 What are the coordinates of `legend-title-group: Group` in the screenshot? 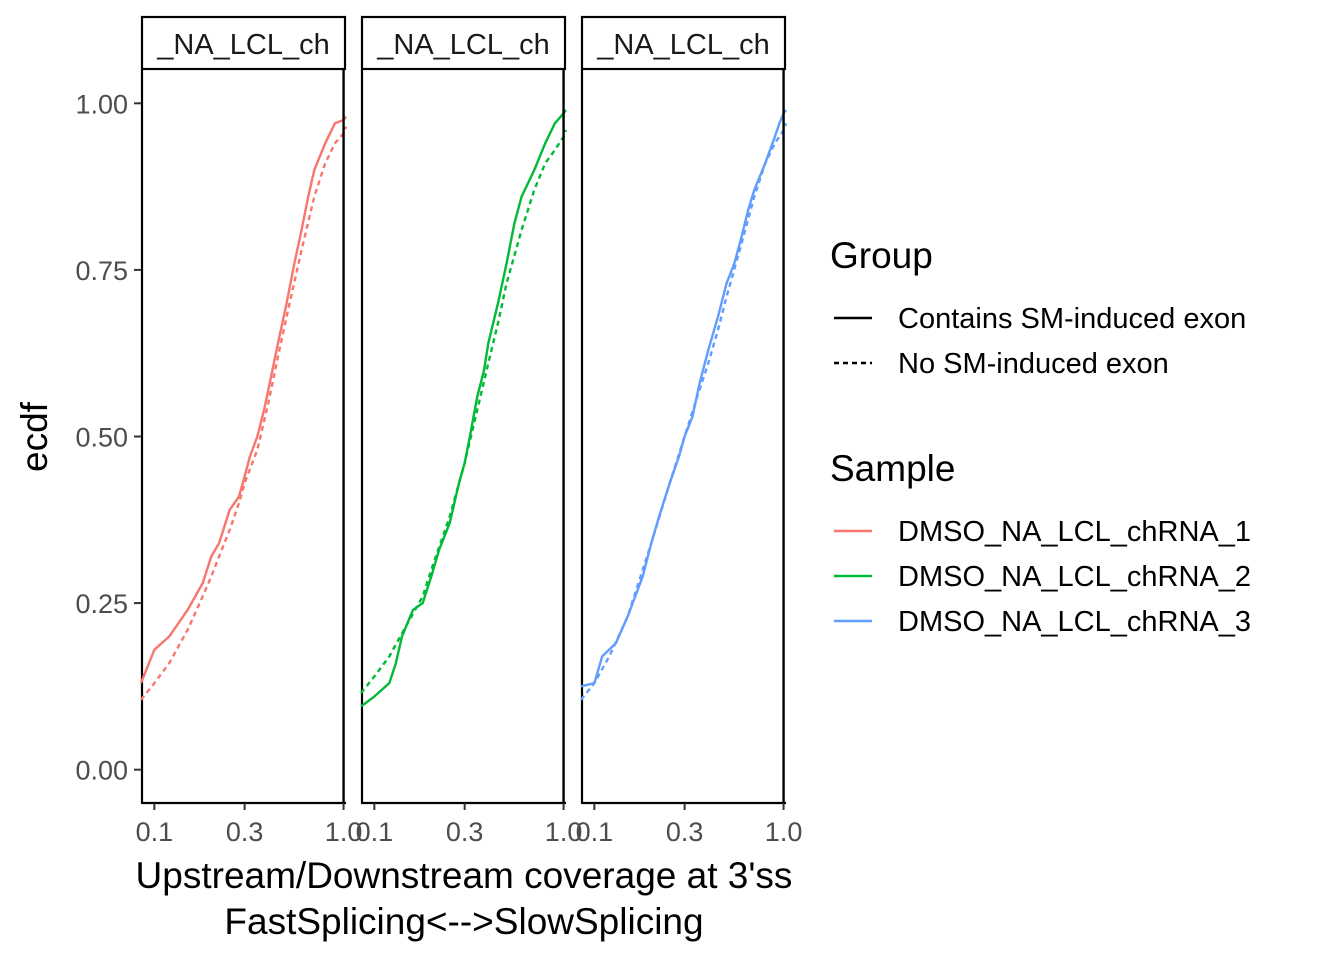 It's located at (881, 255).